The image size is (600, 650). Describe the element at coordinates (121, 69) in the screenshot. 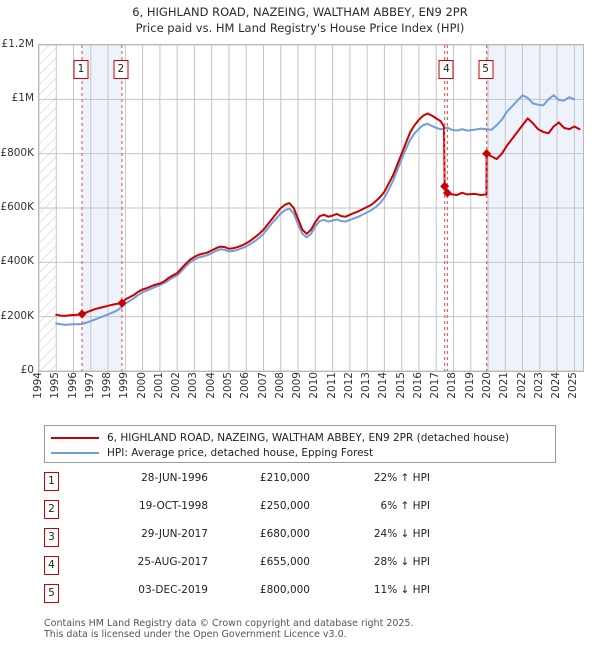

I see `chart-marker-2: 2` at that location.